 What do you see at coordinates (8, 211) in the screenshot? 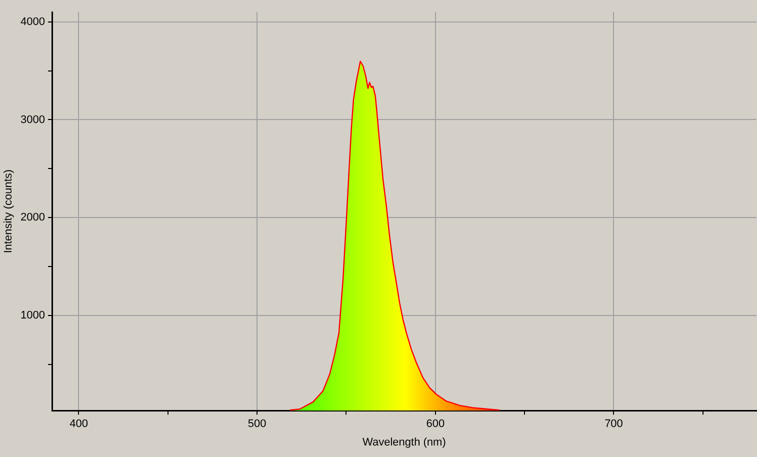
I see `y-axis-title: Intensity (counts)` at bounding box center [8, 211].